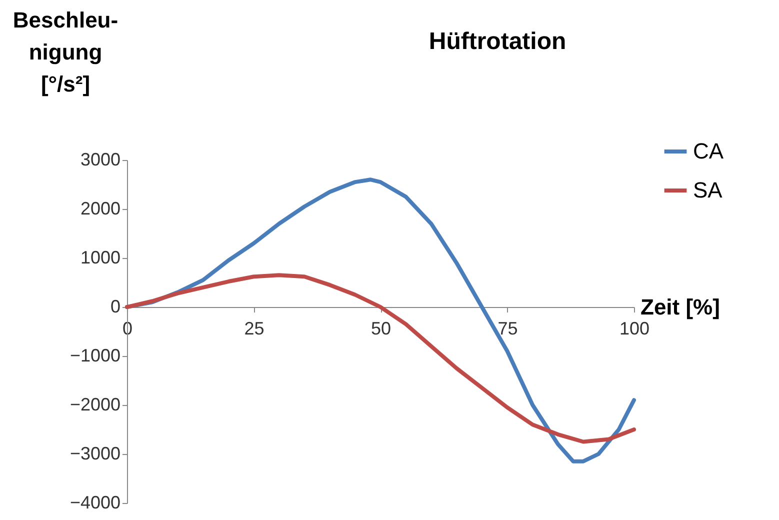 The width and height of the screenshot is (779, 520). I want to click on legend-label: SA, so click(708, 190).